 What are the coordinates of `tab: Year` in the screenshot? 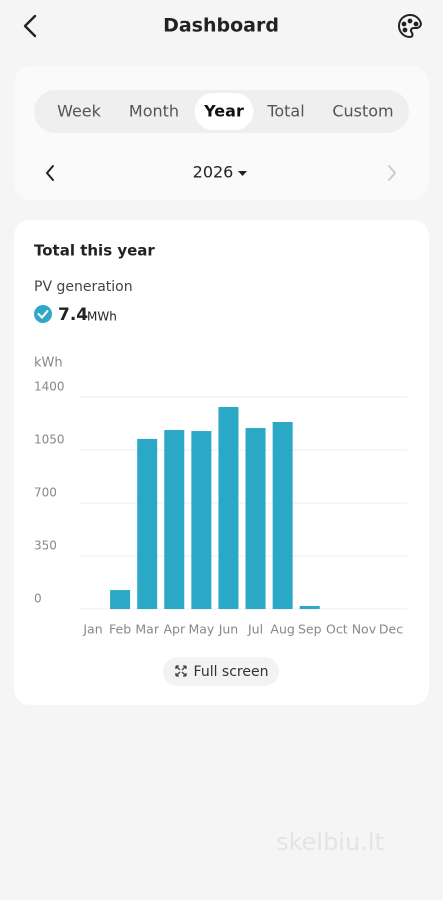 It's located at (223, 111).